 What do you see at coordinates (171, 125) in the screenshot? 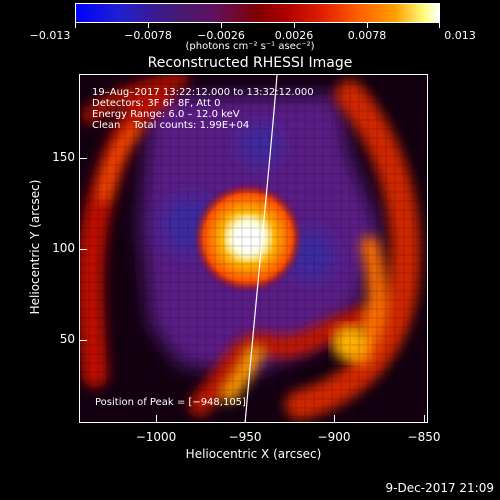
I see `annotation-clean-counts: Clean Total counts: 1.99E+04` at bounding box center [171, 125].